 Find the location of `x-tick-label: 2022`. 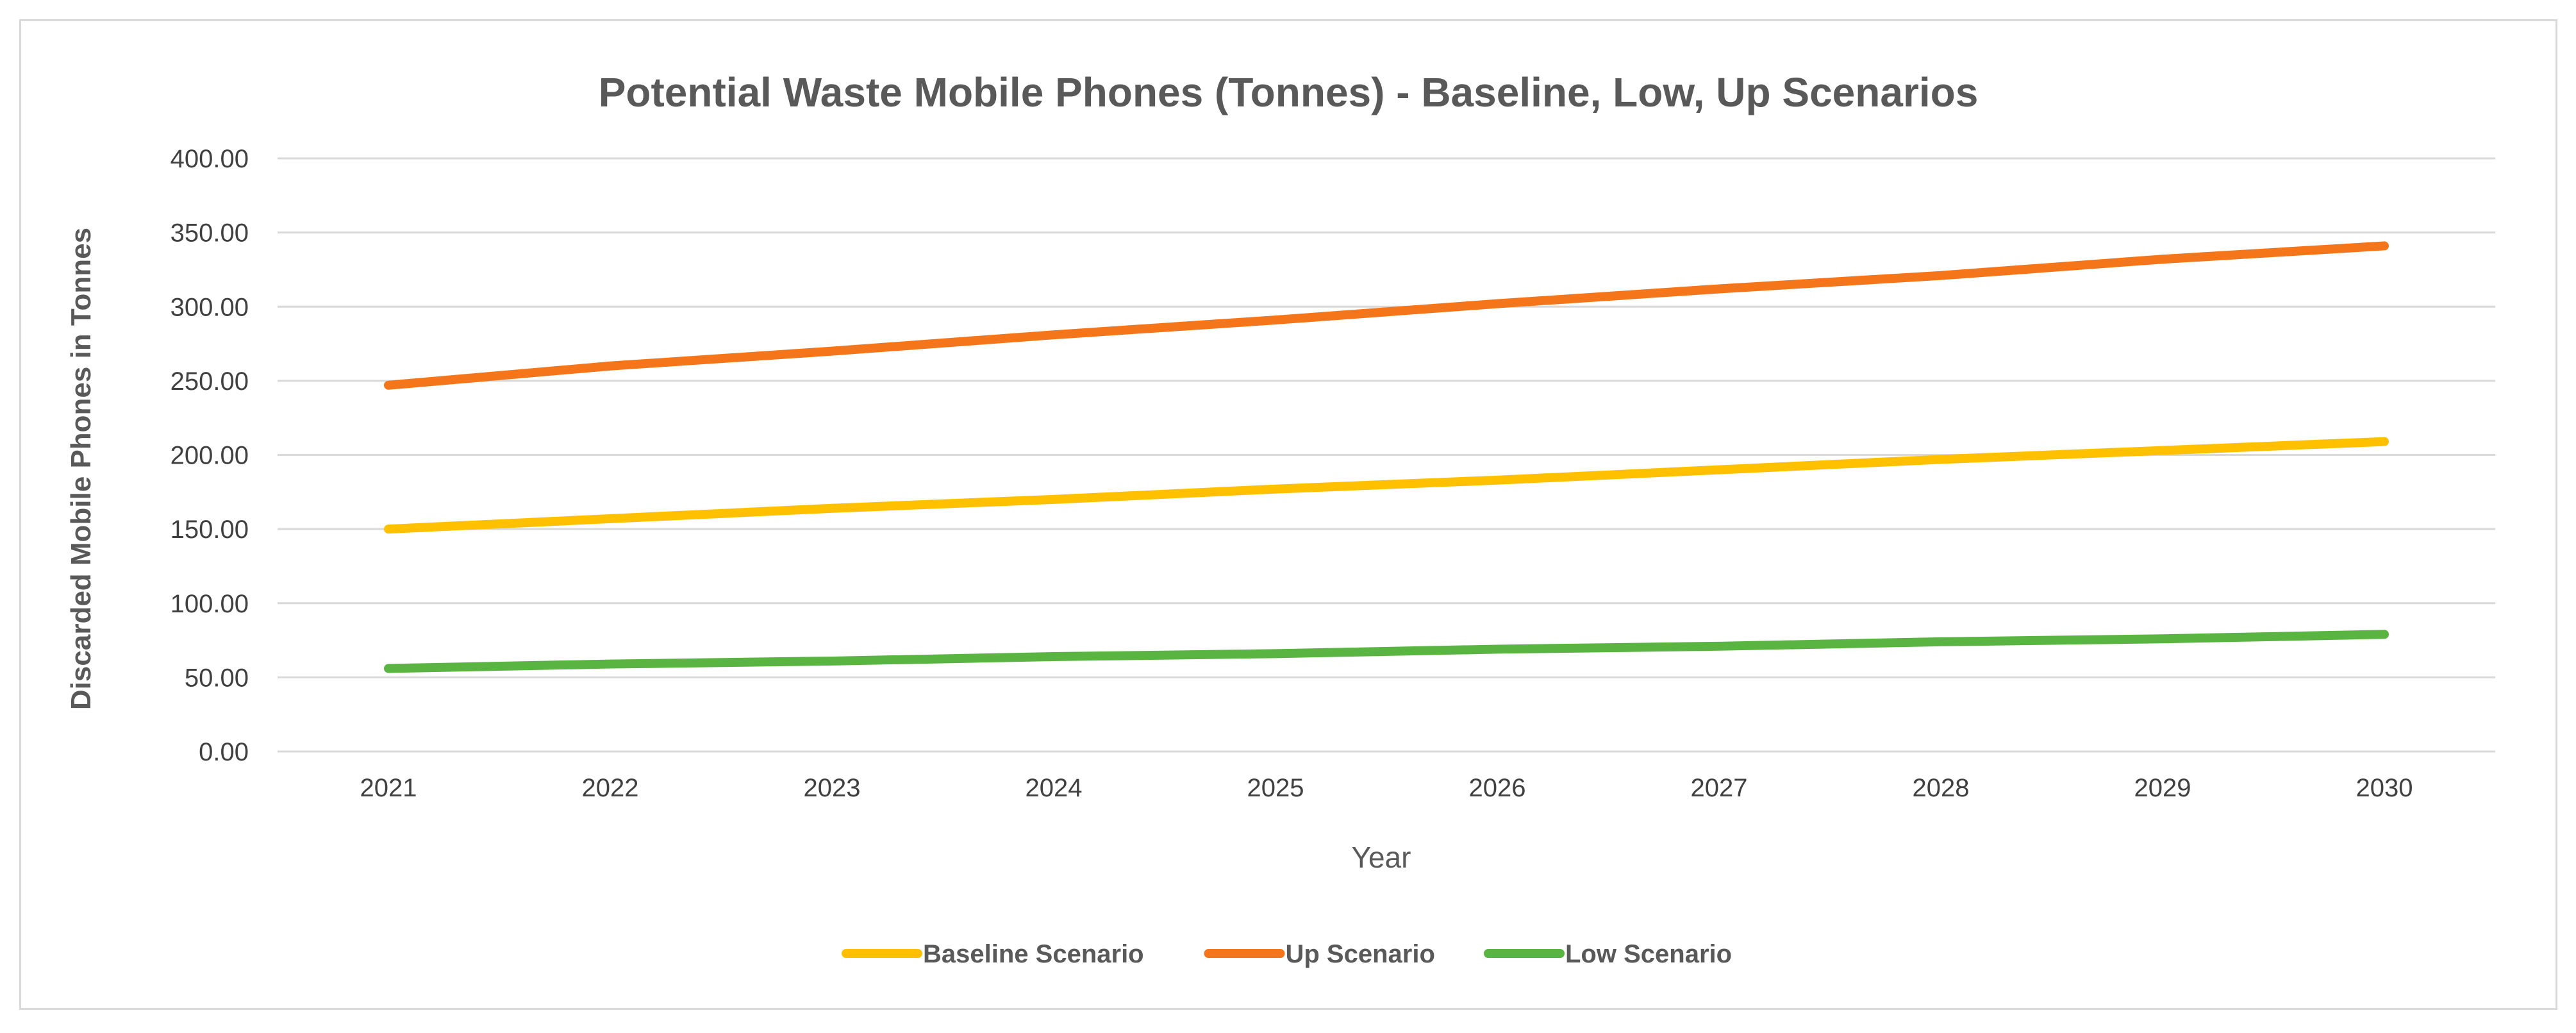

x-tick-label: 2022 is located at coordinates (610, 788).